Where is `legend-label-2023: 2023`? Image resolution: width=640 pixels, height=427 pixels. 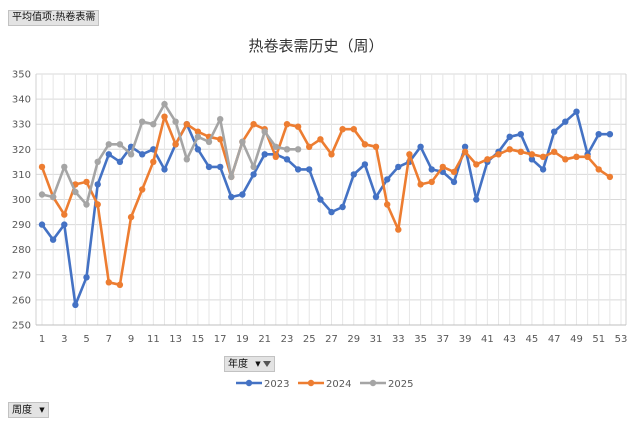 legend-label-2023: 2023 is located at coordinates (276, 384).